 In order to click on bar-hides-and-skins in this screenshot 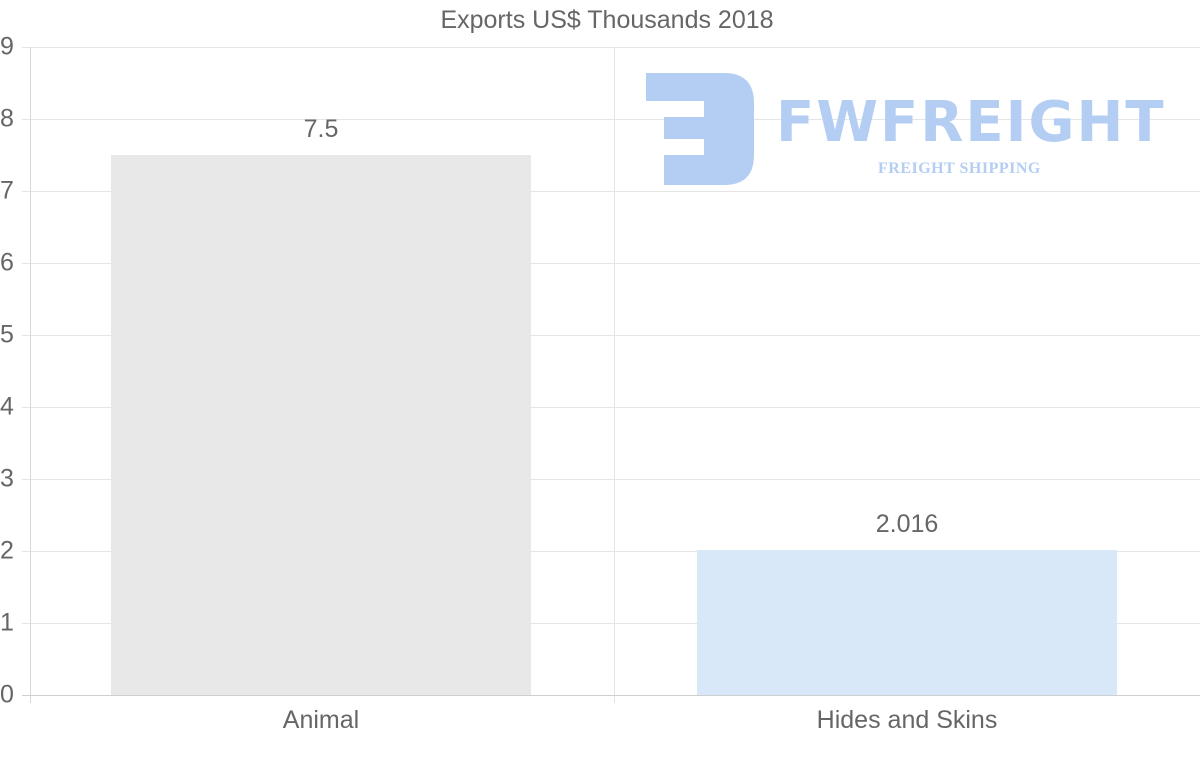, I will do `click(907, 622)`.